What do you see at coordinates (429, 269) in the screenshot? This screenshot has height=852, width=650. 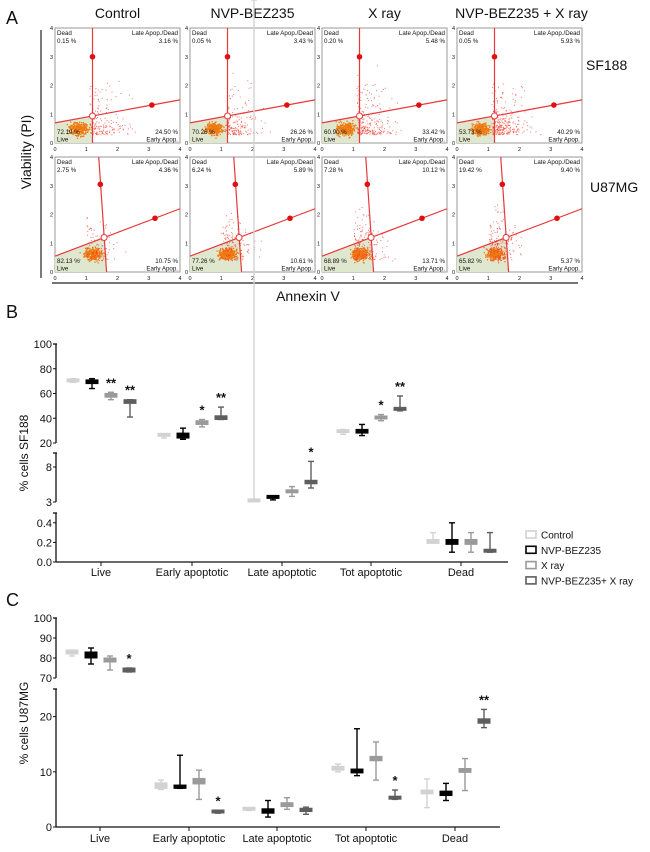 I see `quadrant-label-early: Early Apop.` at bounding box center [429, 269].